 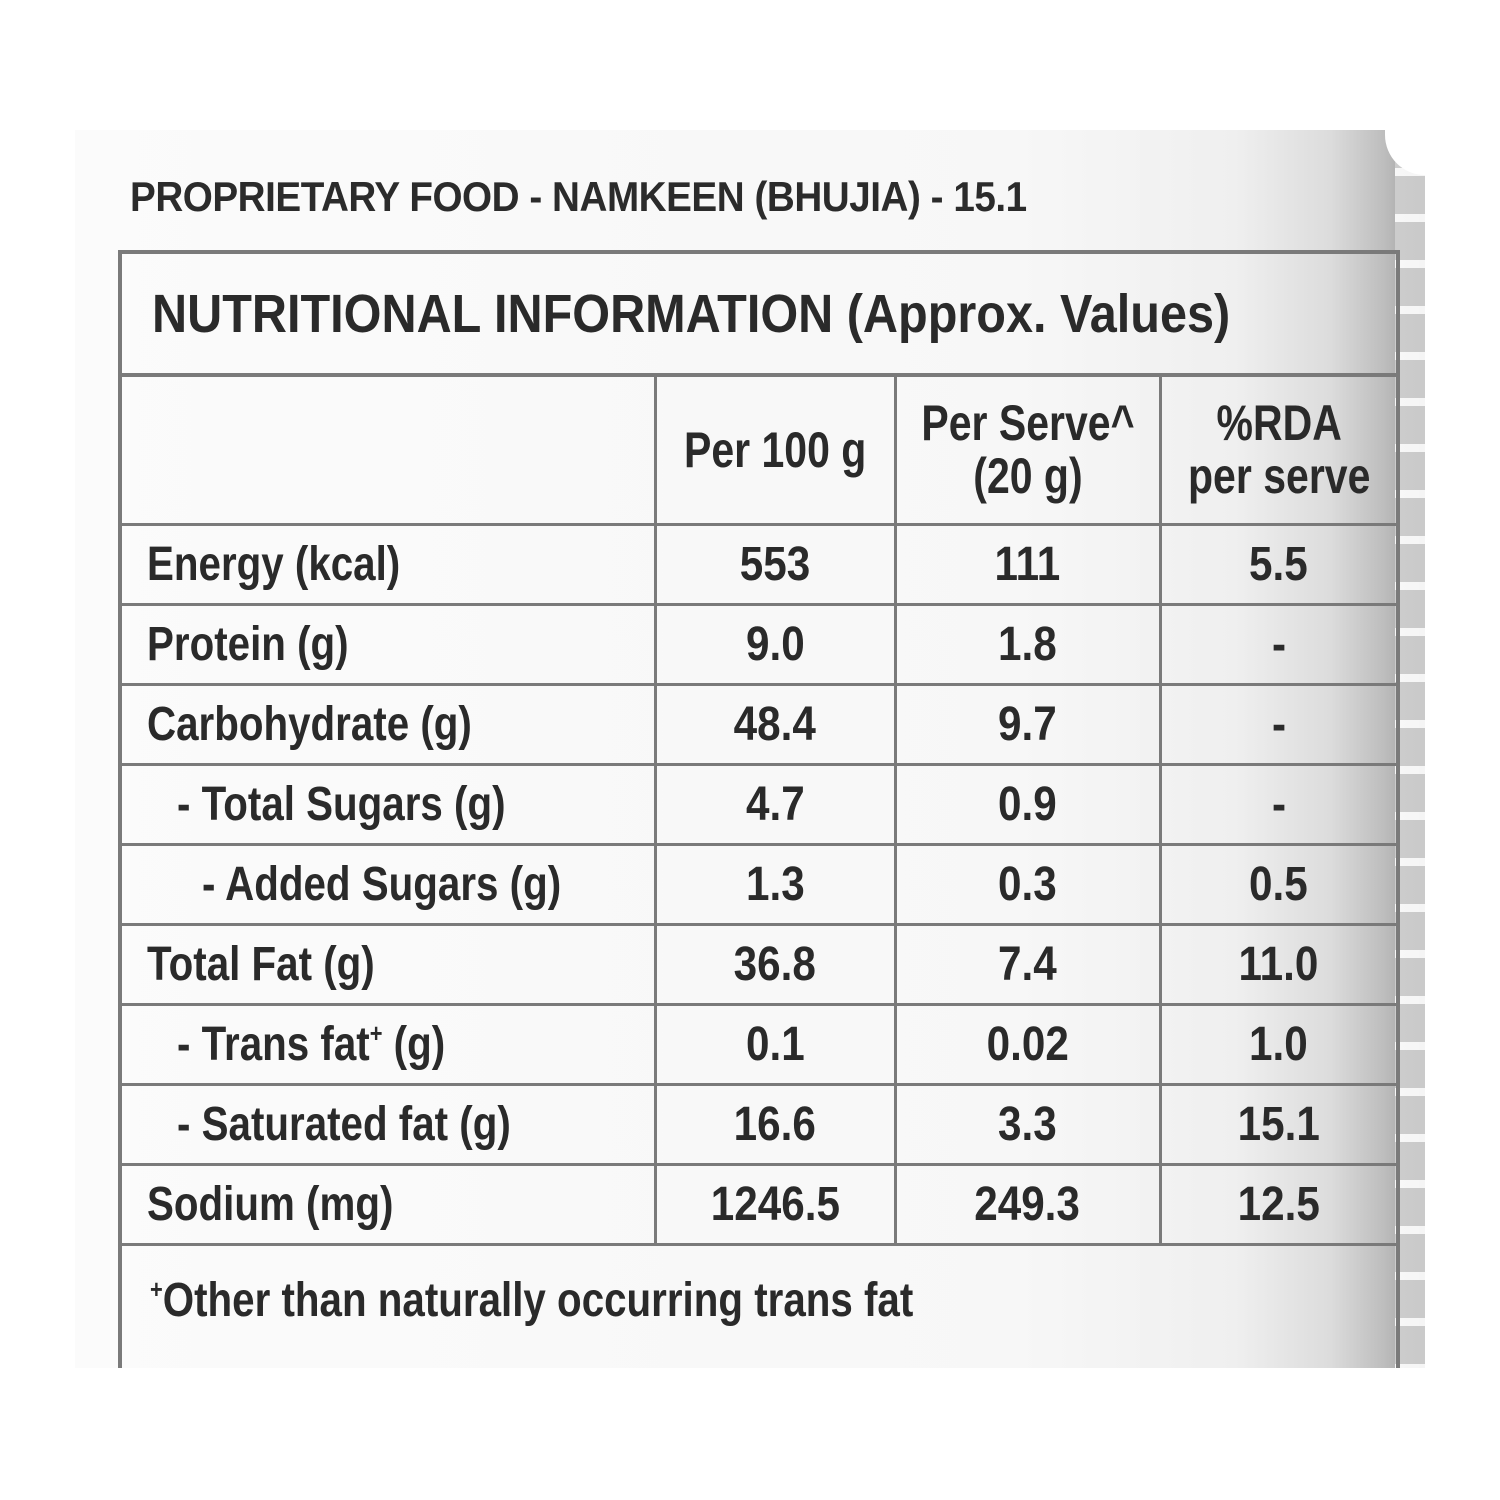 I want to click on table-row: Carbohydrate (g) 48.4 9.7 -, so click(x=759, y=724).